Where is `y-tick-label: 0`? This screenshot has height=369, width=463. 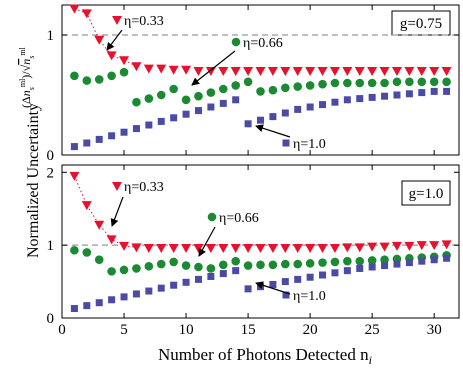
y-tick-label: 0 is located at coordinates (51, 156).